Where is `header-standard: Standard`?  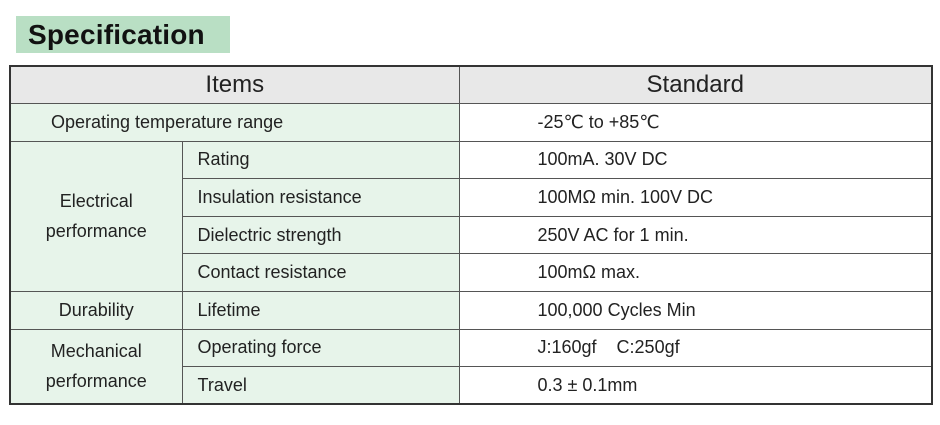 header-standard: Standard is located at coordinates (695, 84).